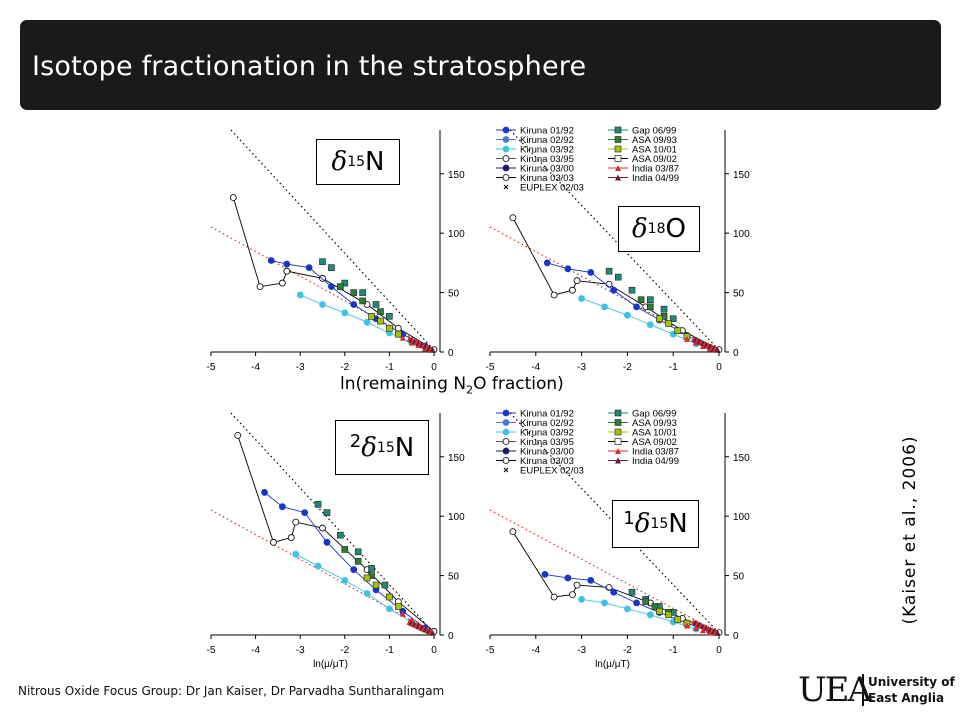  I want to click on panel-label-d15n: δ 15 N, so click(358, 162).